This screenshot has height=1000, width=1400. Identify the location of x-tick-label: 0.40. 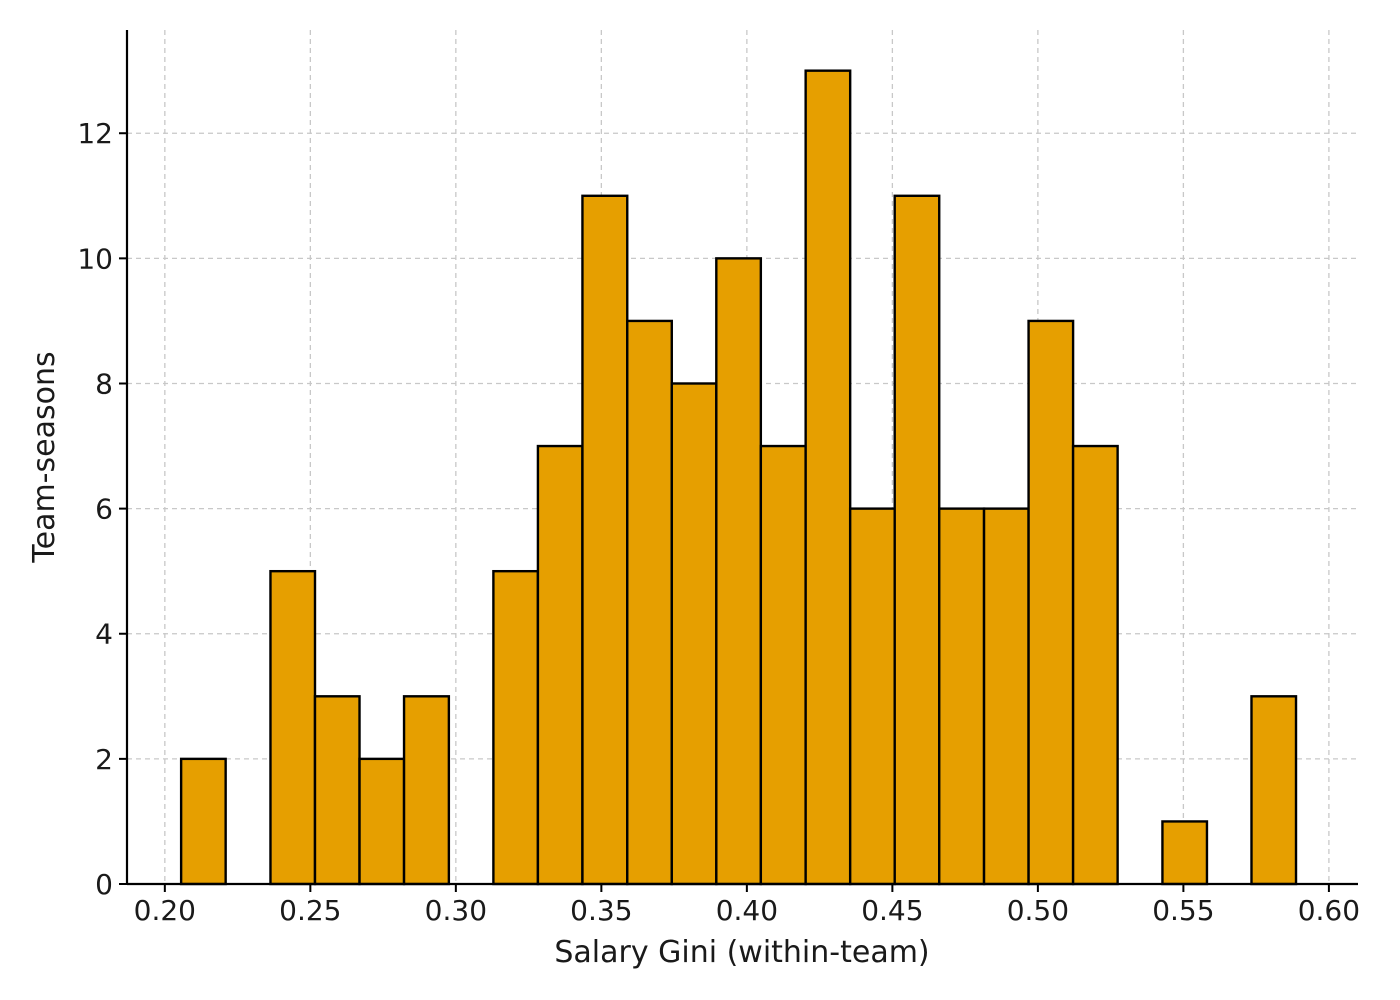
(747, 910).